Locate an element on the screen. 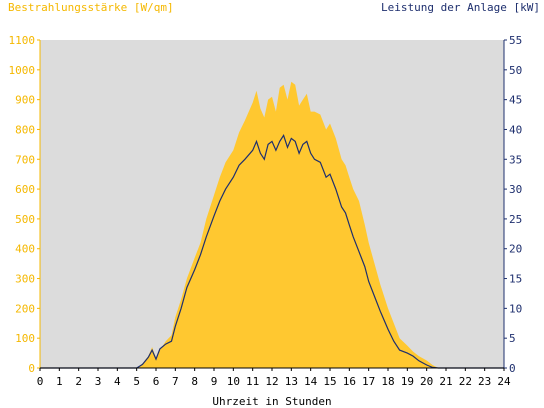 This screenshot has height=408, width=544. x-tick-label: 3 is located at coordinates (98, 381).